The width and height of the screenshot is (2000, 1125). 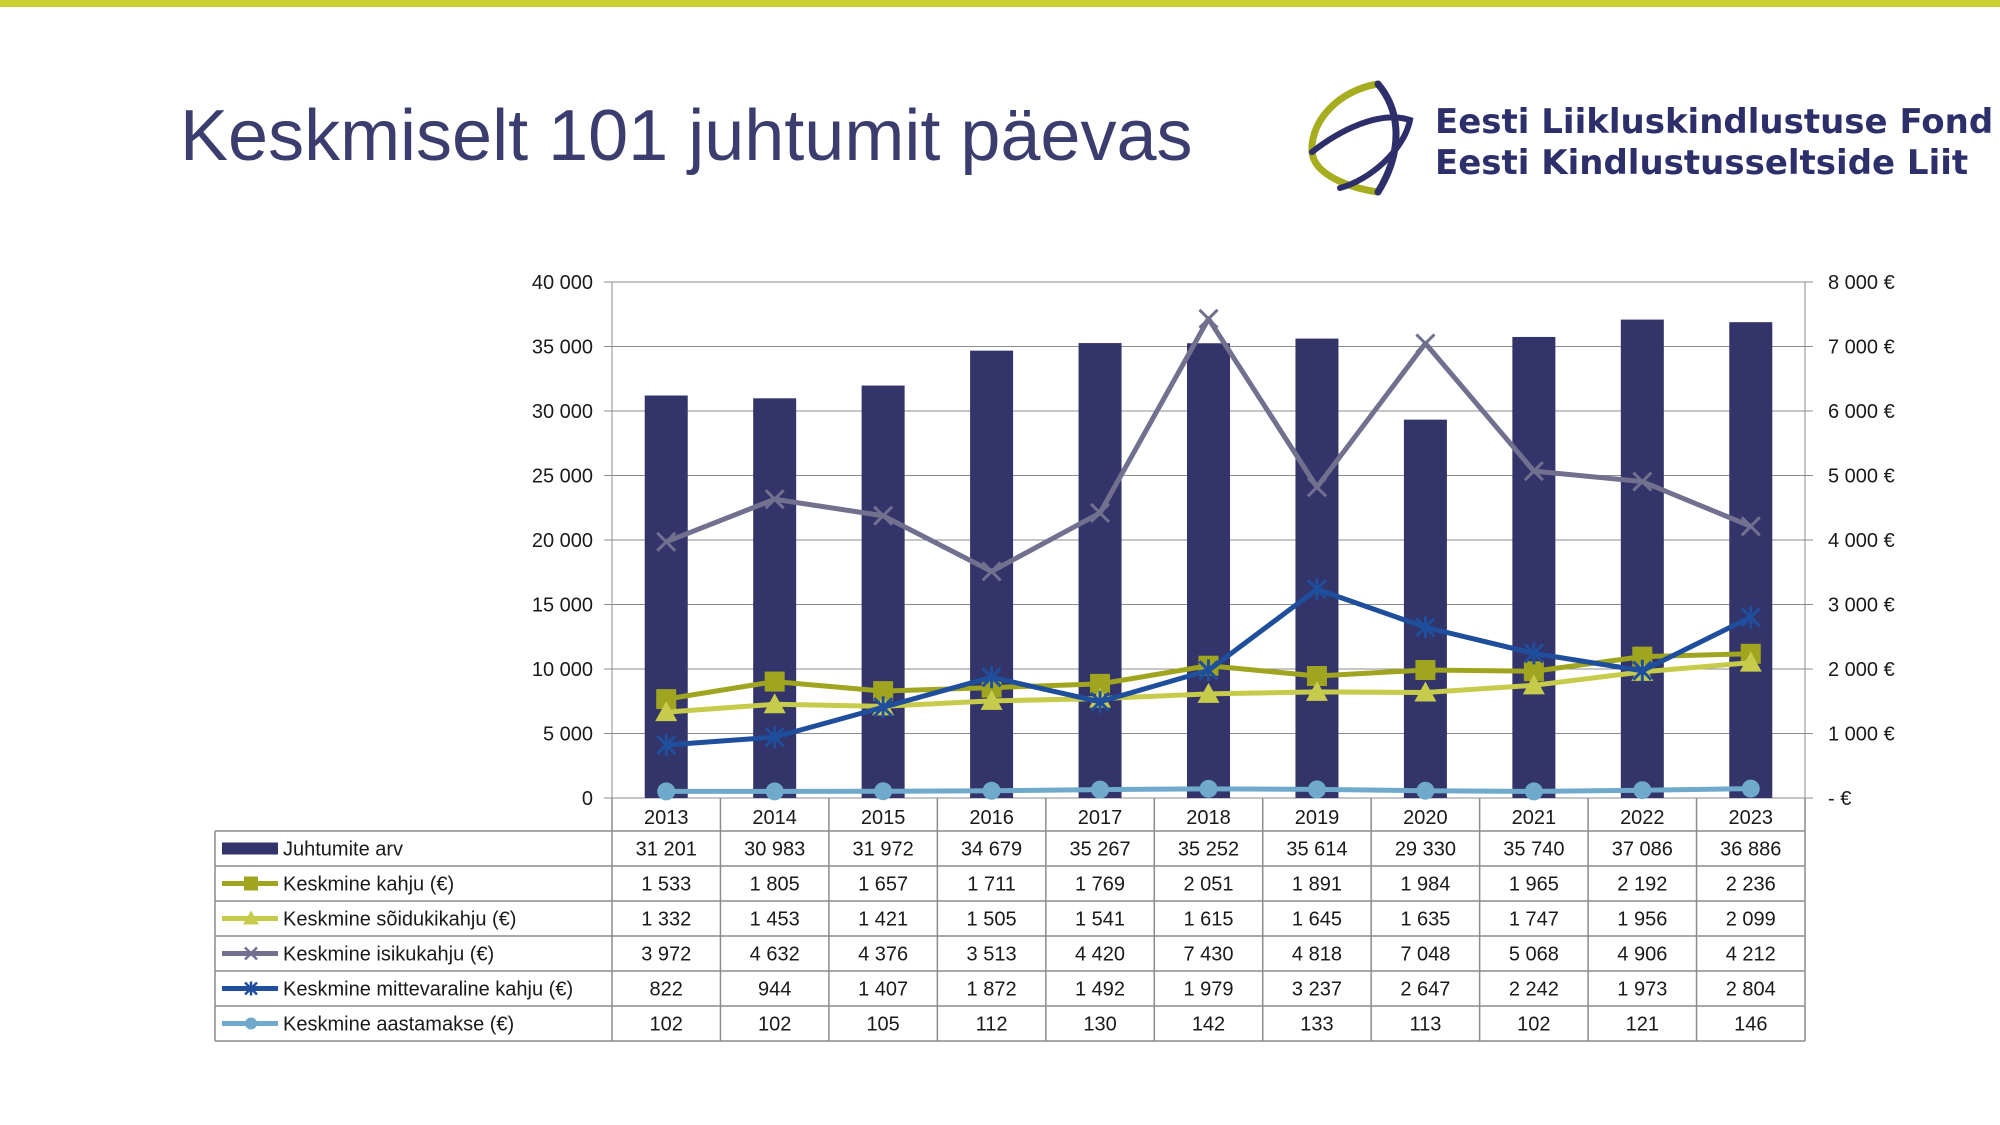 What do you see at coordinates (1361, 138) in the screenshot?
I see `logo-emblem-icon` at bounding box center [1361, 138].